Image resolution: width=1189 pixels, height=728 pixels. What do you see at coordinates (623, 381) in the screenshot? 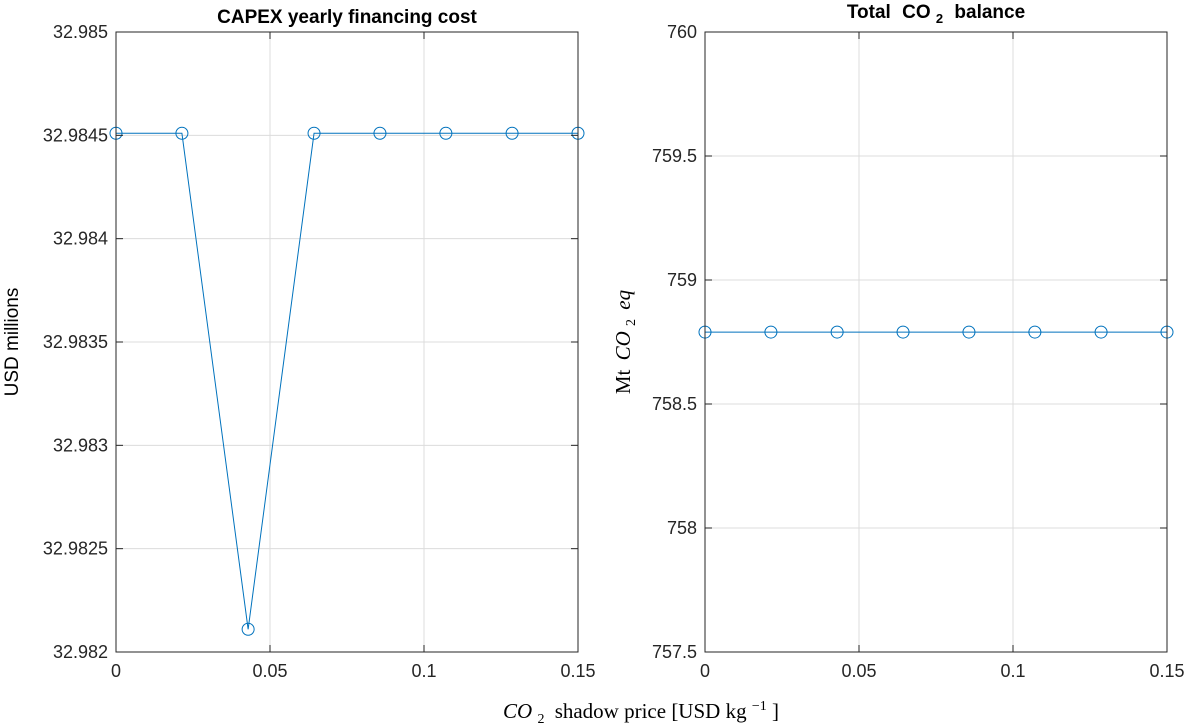
I see `co2-ylabel-pre: Mt` at bounding box center [623, 381].